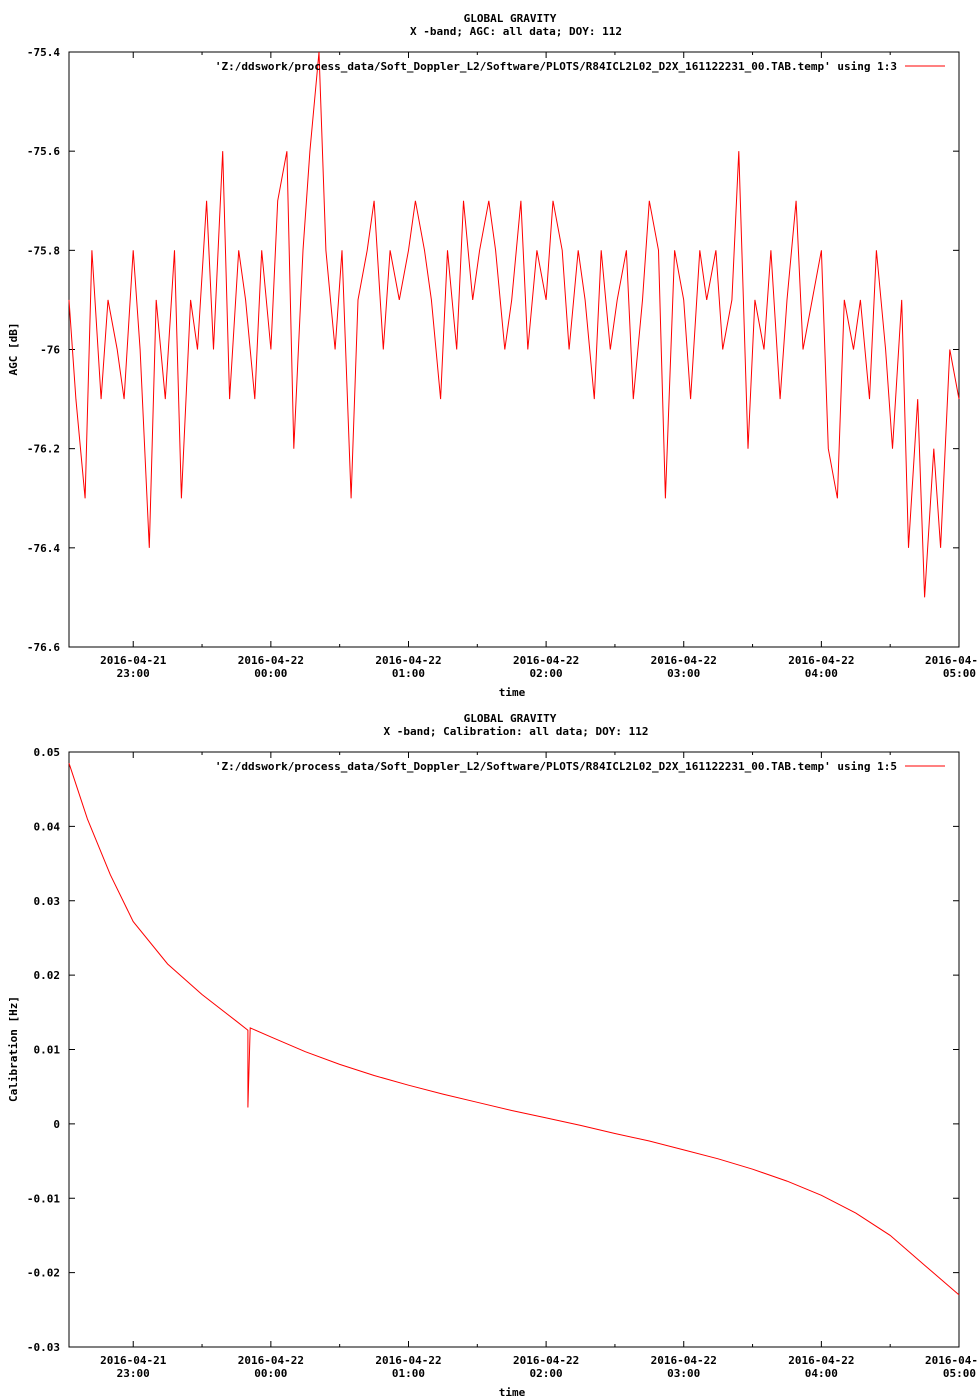  I want to click on agc-chart-y-tick-label: -76.4, so click(43, 548).